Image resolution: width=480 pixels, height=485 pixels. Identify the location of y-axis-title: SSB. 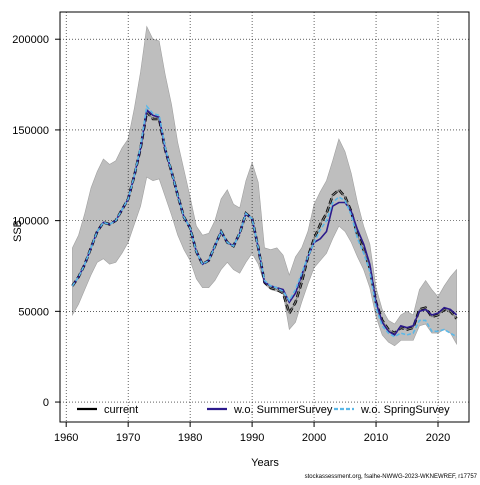
(18, 231).